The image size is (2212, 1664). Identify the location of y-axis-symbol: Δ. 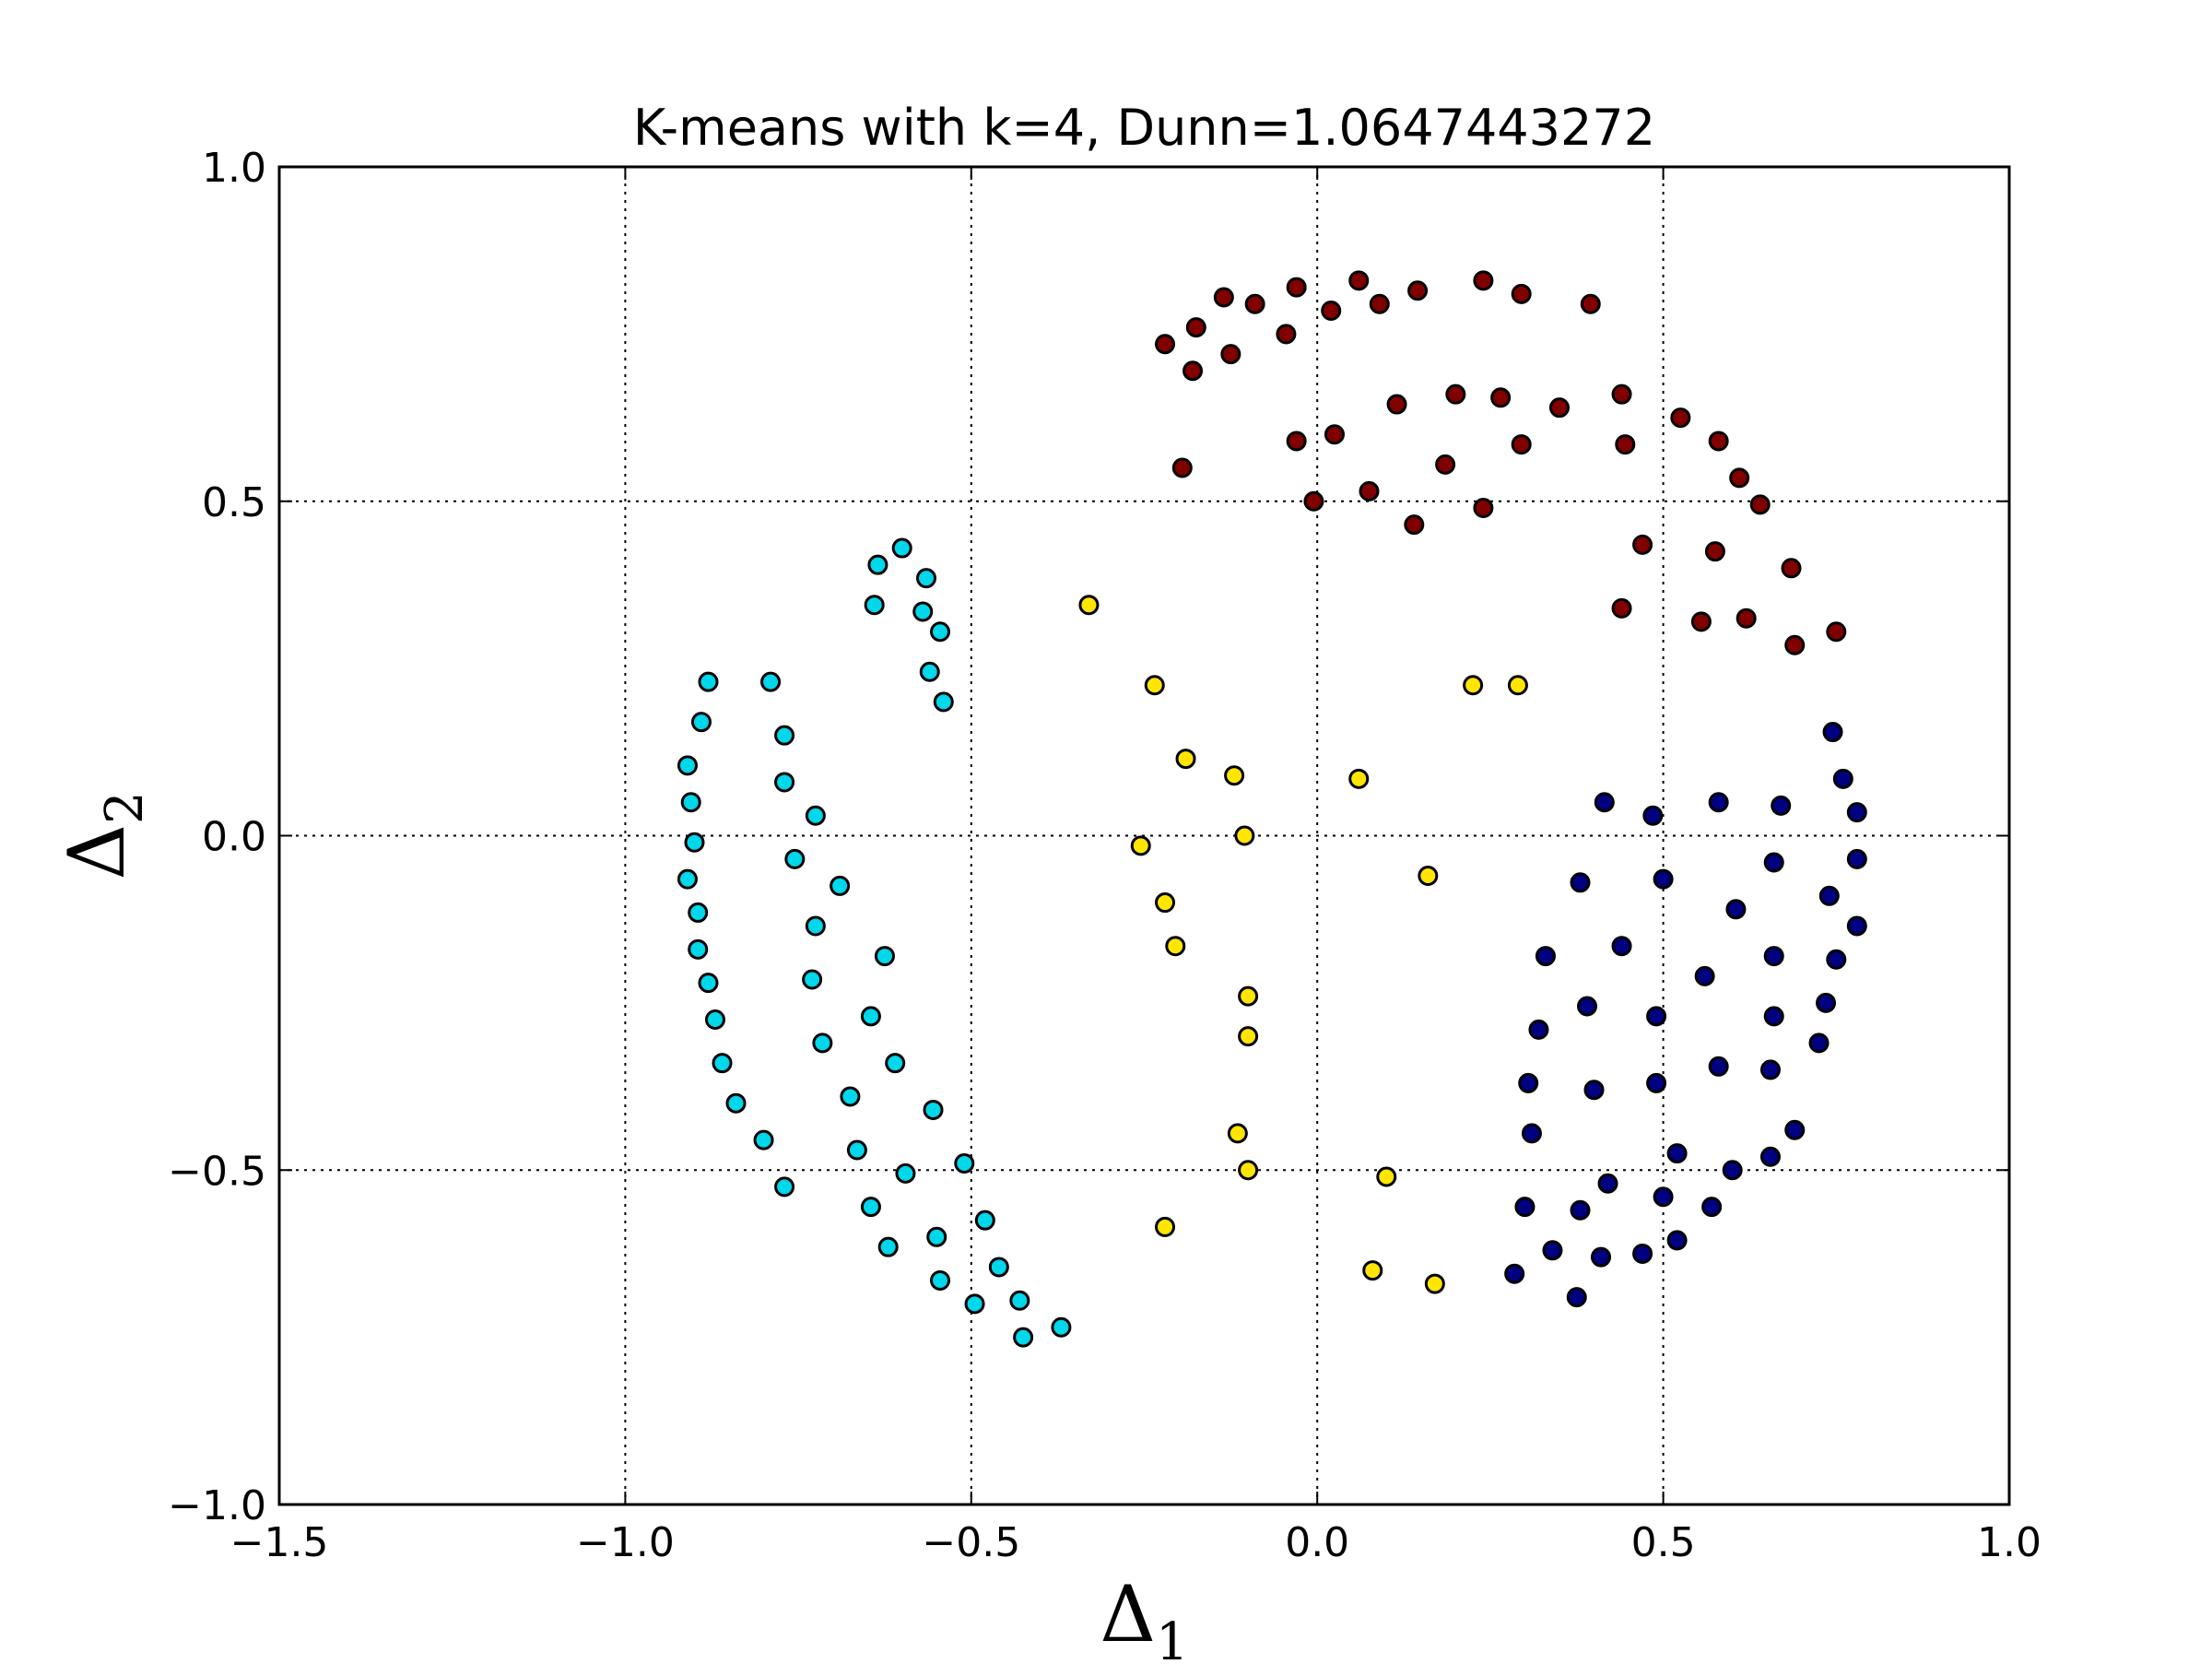
(97, 852).